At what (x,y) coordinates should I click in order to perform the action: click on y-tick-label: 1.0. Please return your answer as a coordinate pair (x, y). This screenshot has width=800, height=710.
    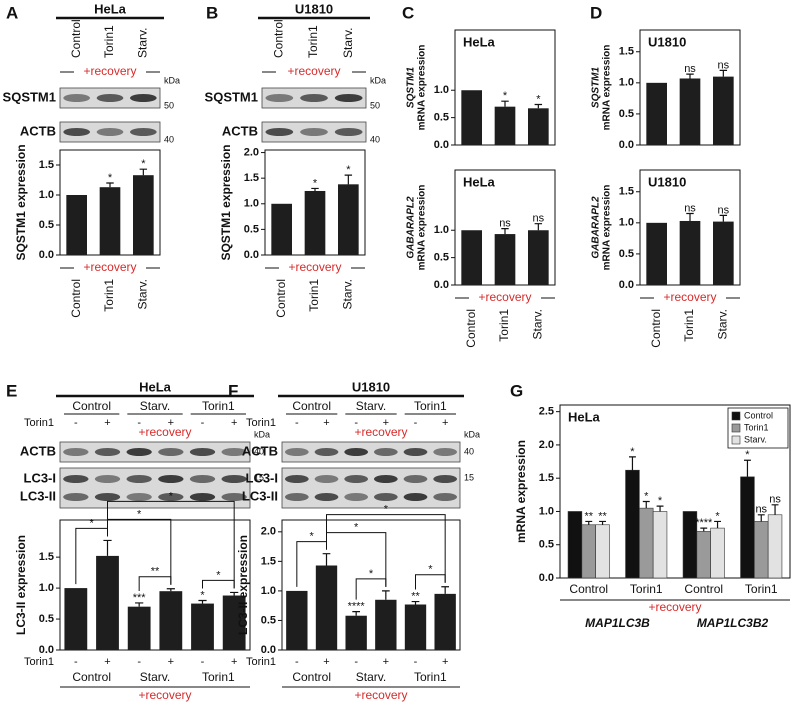
    Looking at the image, I should click on (441, 230).